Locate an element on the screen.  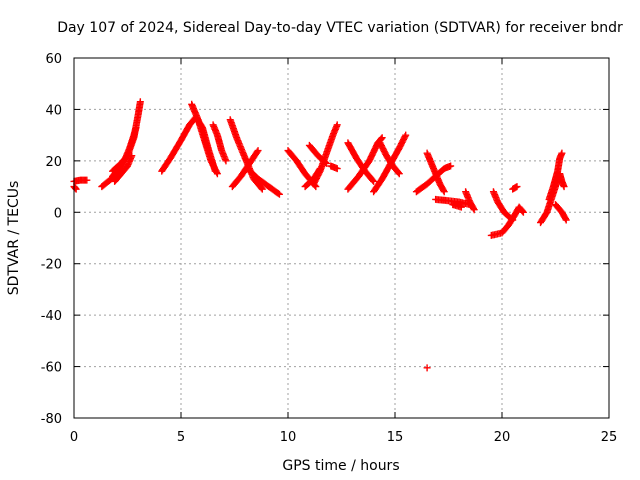
series-arc31 is located at coordinates (555, 176).